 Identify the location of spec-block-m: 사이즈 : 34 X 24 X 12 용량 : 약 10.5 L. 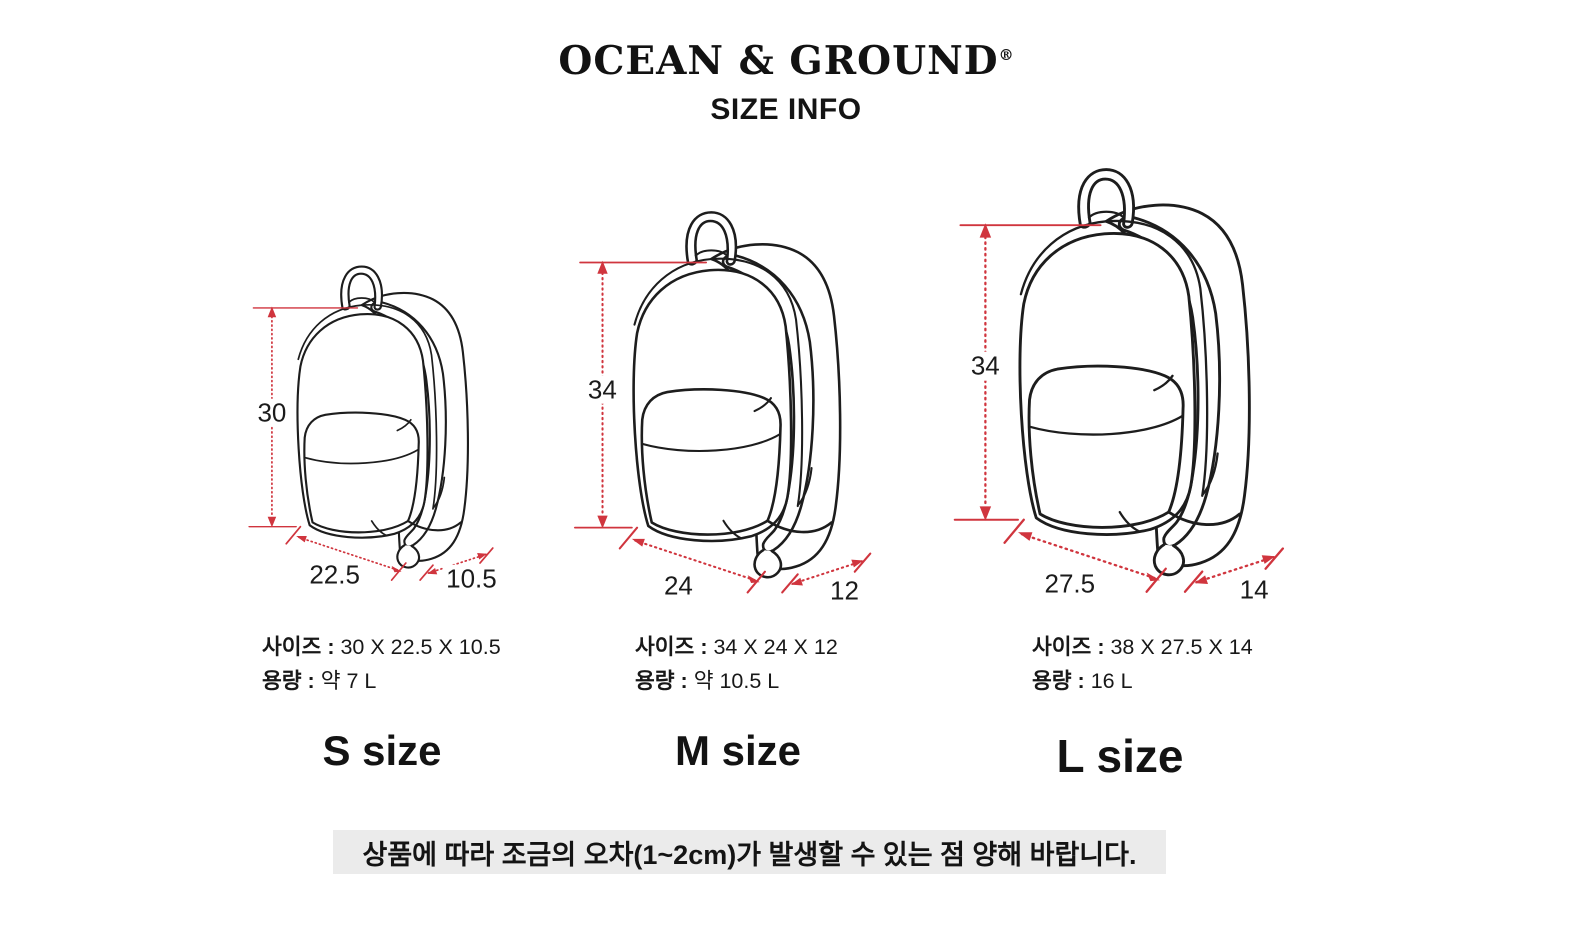
(736, 664).